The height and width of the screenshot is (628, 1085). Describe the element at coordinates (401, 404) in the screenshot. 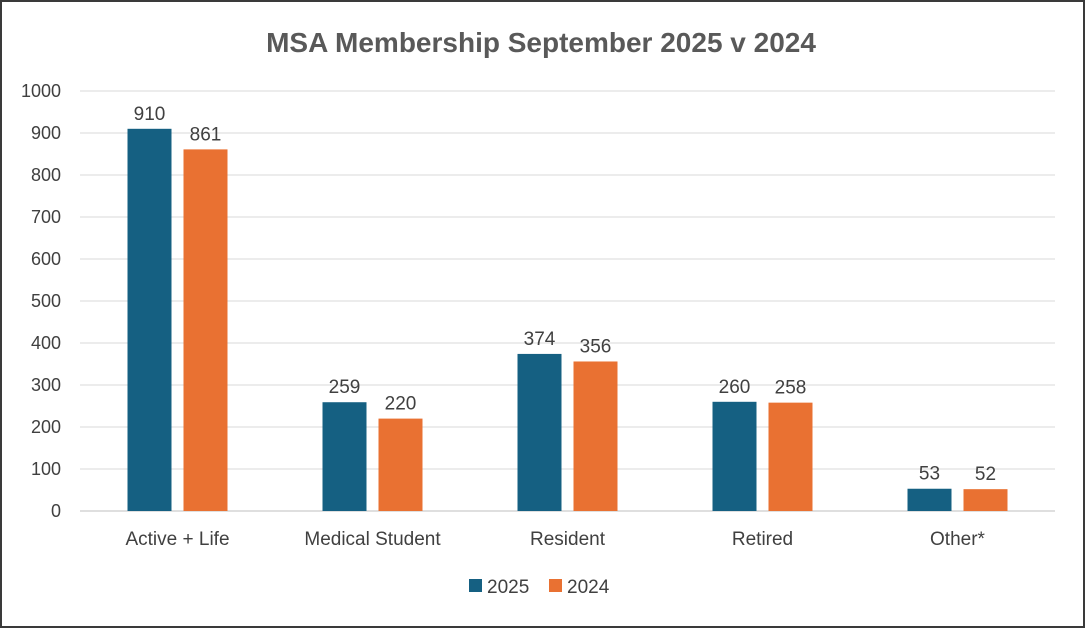

I see `data-label: 220` at that location.